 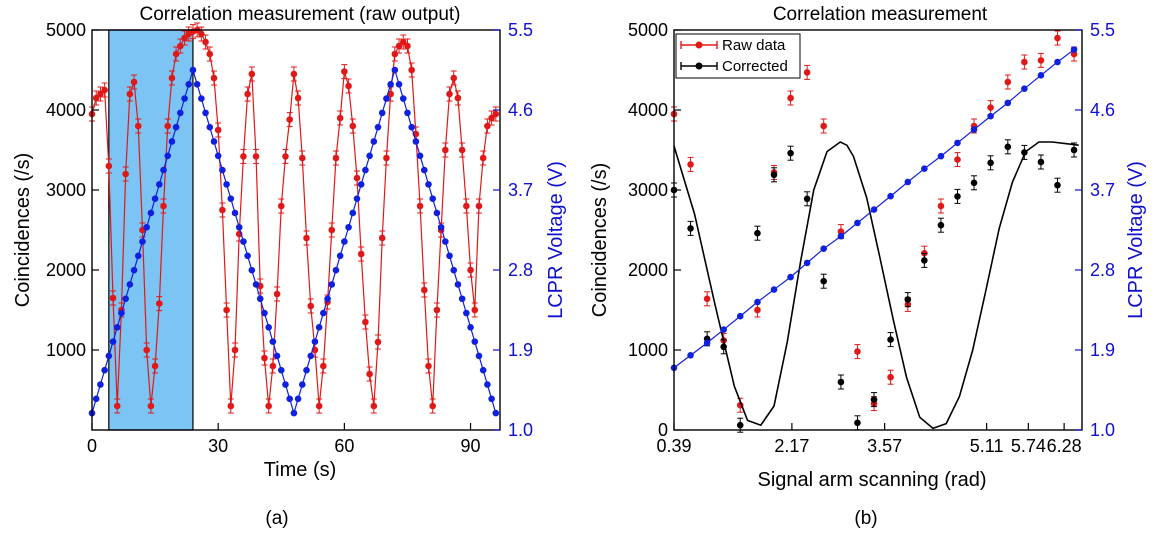 I want to click on y2-tick-label: 5.5, so click(x=520, y=30).